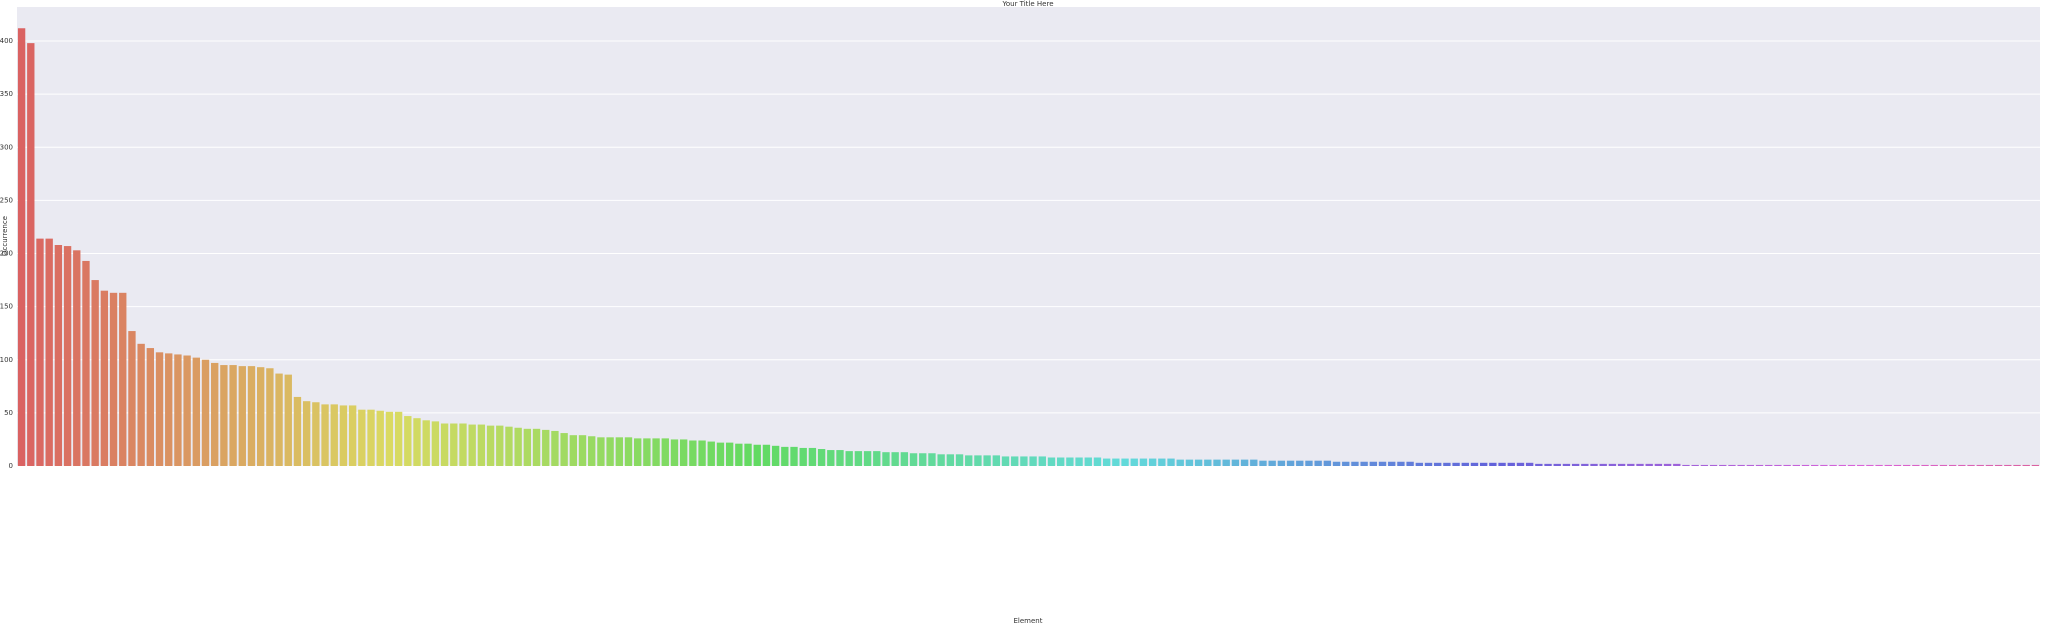  I want to click on y-tick-label: 250, so click(6, 200).